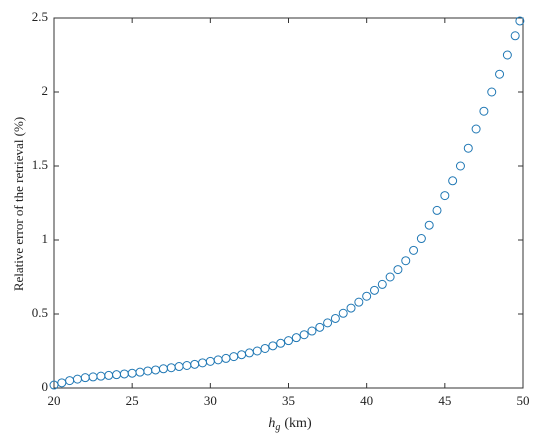 The width and height of the screenshot is (550, 443). What do you see at coordinates (45, 90) in the screenshot?
I see `y-tick-label: 2` at bounding box center [45, 90].